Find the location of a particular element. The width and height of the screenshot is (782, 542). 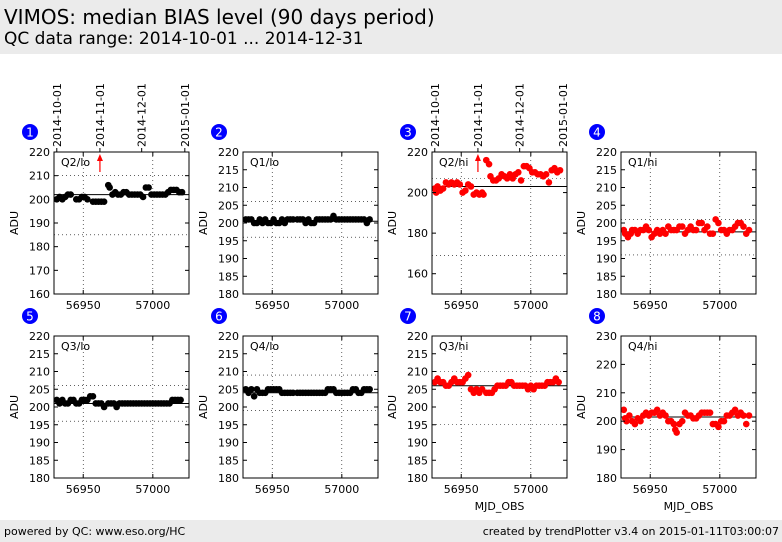

panel-label: Q4/lo is located at coordinates (264, 346).